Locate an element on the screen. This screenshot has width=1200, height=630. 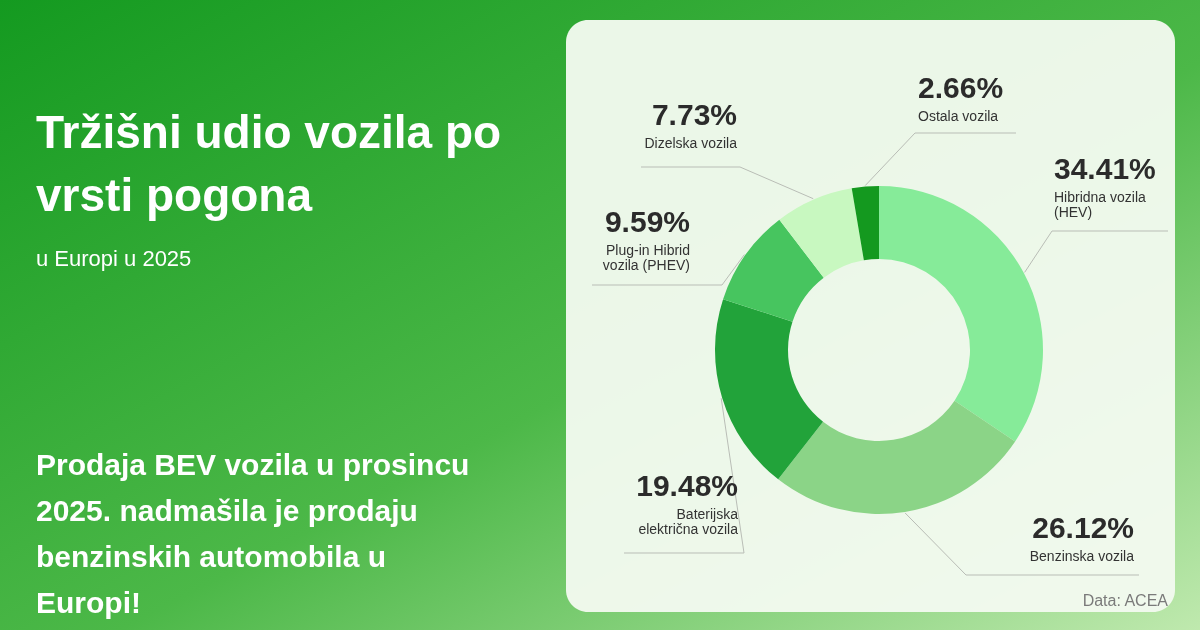
data-label: 34.41% is located at coordinates (1105, 168).